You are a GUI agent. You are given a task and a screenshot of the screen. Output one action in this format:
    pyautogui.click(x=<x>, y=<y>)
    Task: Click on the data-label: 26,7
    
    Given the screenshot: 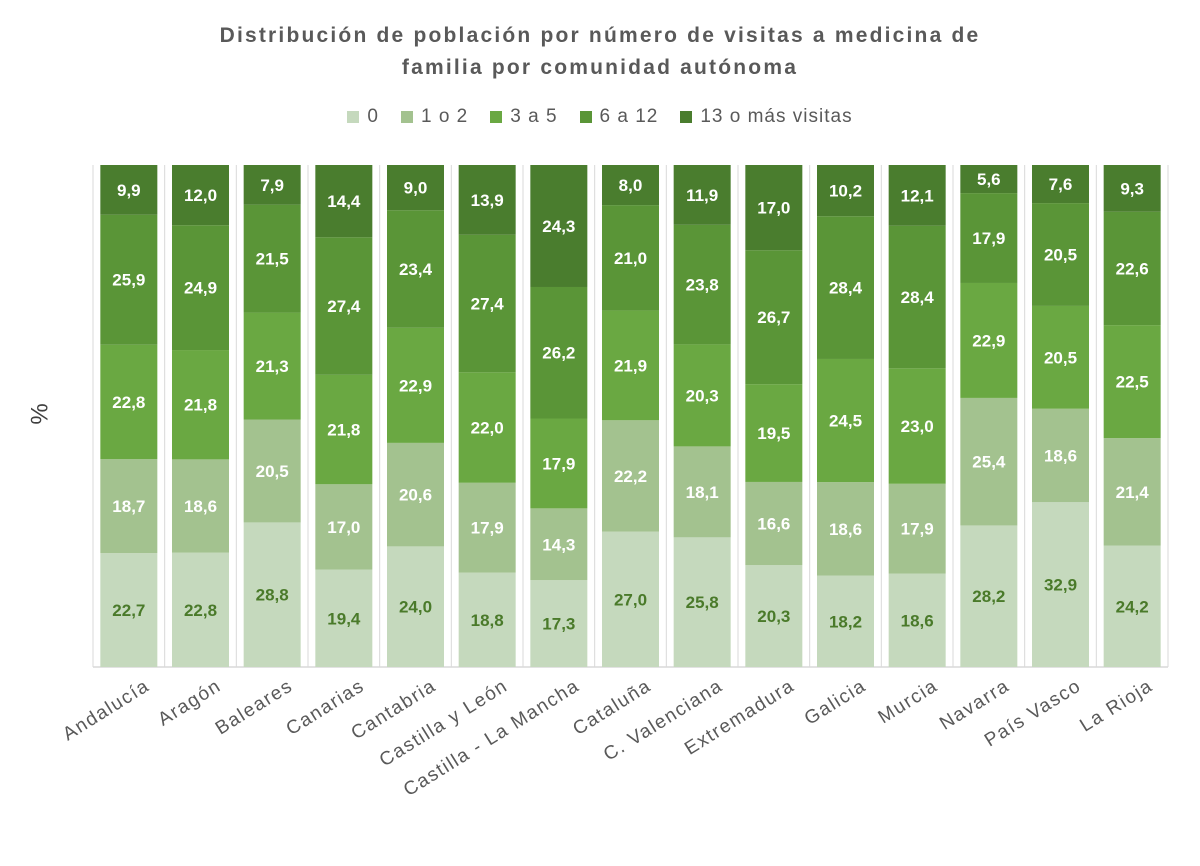 What is the action you would take?
    pyautogui.click(x=773, y=317)
    